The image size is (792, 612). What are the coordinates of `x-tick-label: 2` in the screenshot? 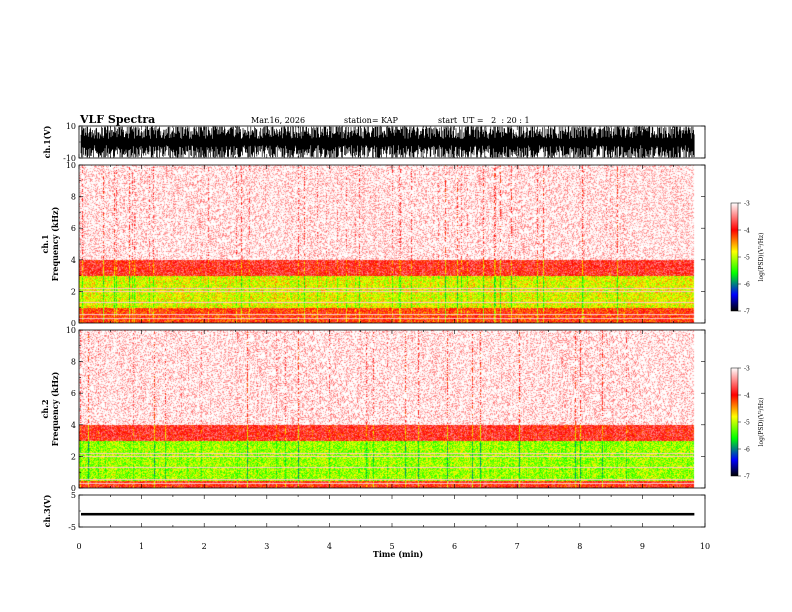 It's located at (204, 546).